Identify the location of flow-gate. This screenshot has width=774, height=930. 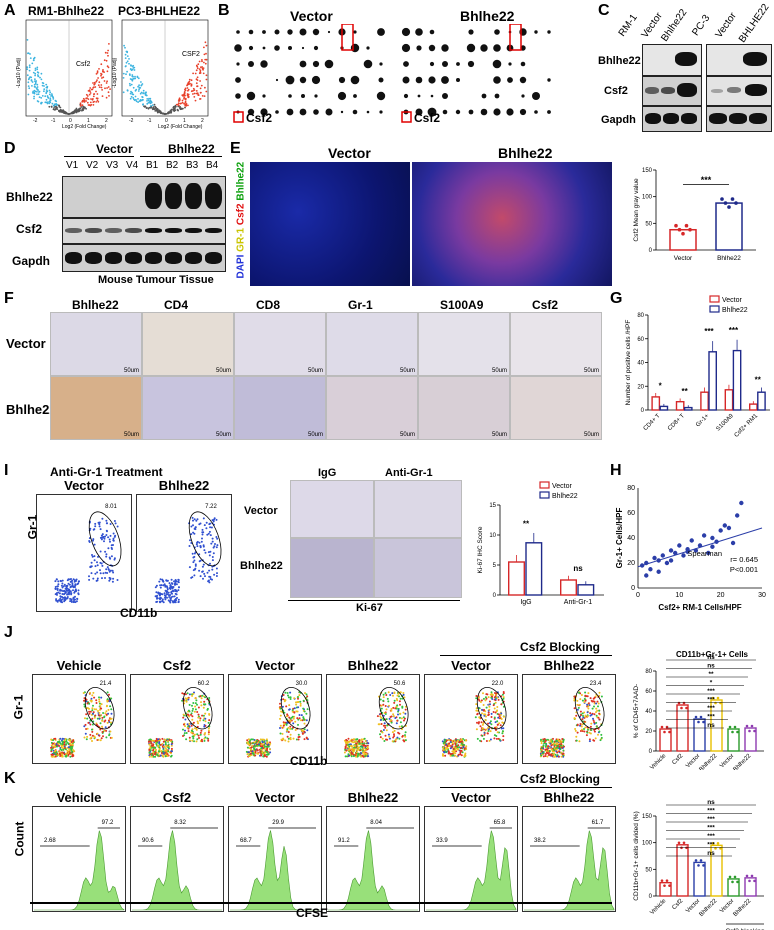
(295, 708).